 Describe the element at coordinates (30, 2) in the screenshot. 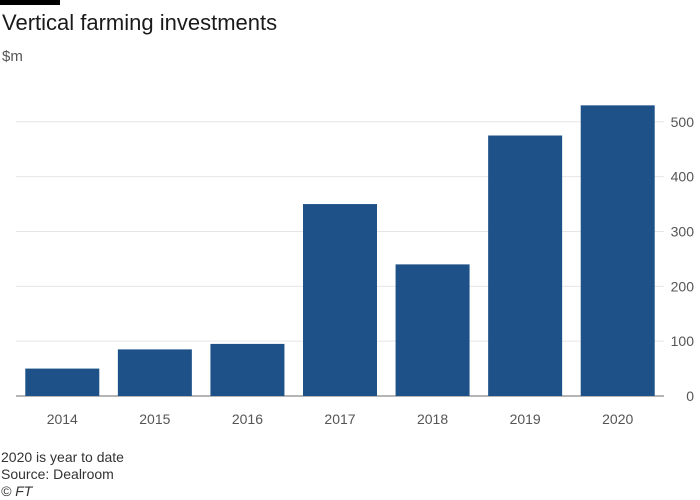

I see `top-rule` at that location.